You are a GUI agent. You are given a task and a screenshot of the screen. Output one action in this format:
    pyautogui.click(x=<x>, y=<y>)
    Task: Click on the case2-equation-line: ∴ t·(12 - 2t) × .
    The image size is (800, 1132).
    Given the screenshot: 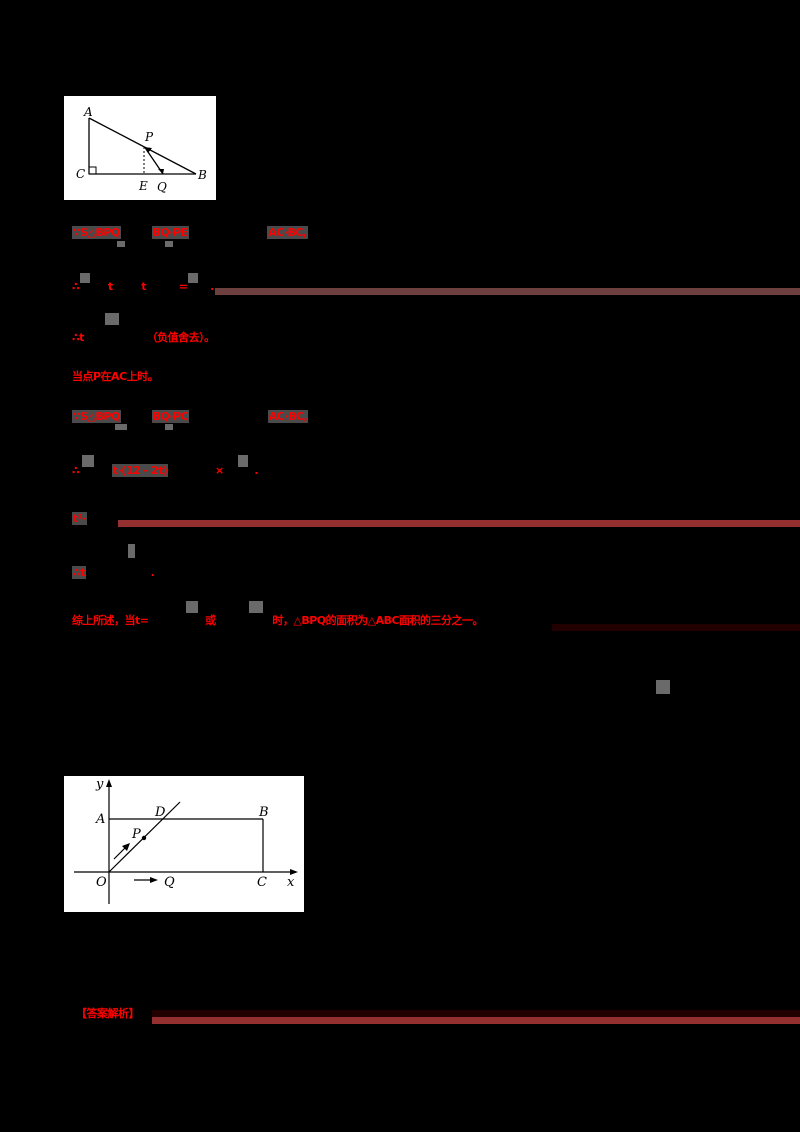 What is the action you would take?
    pyautogui.click(x=165, y=470)
    